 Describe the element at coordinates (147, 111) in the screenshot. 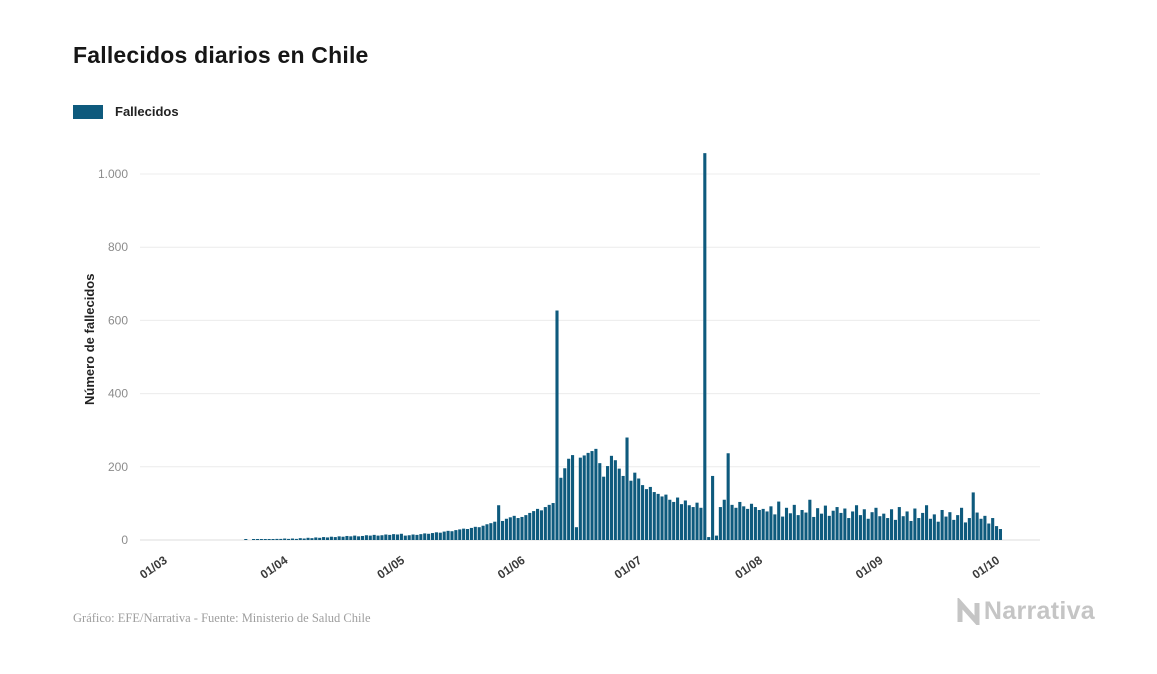

I see `legend-label: Fallecidos` at that location.